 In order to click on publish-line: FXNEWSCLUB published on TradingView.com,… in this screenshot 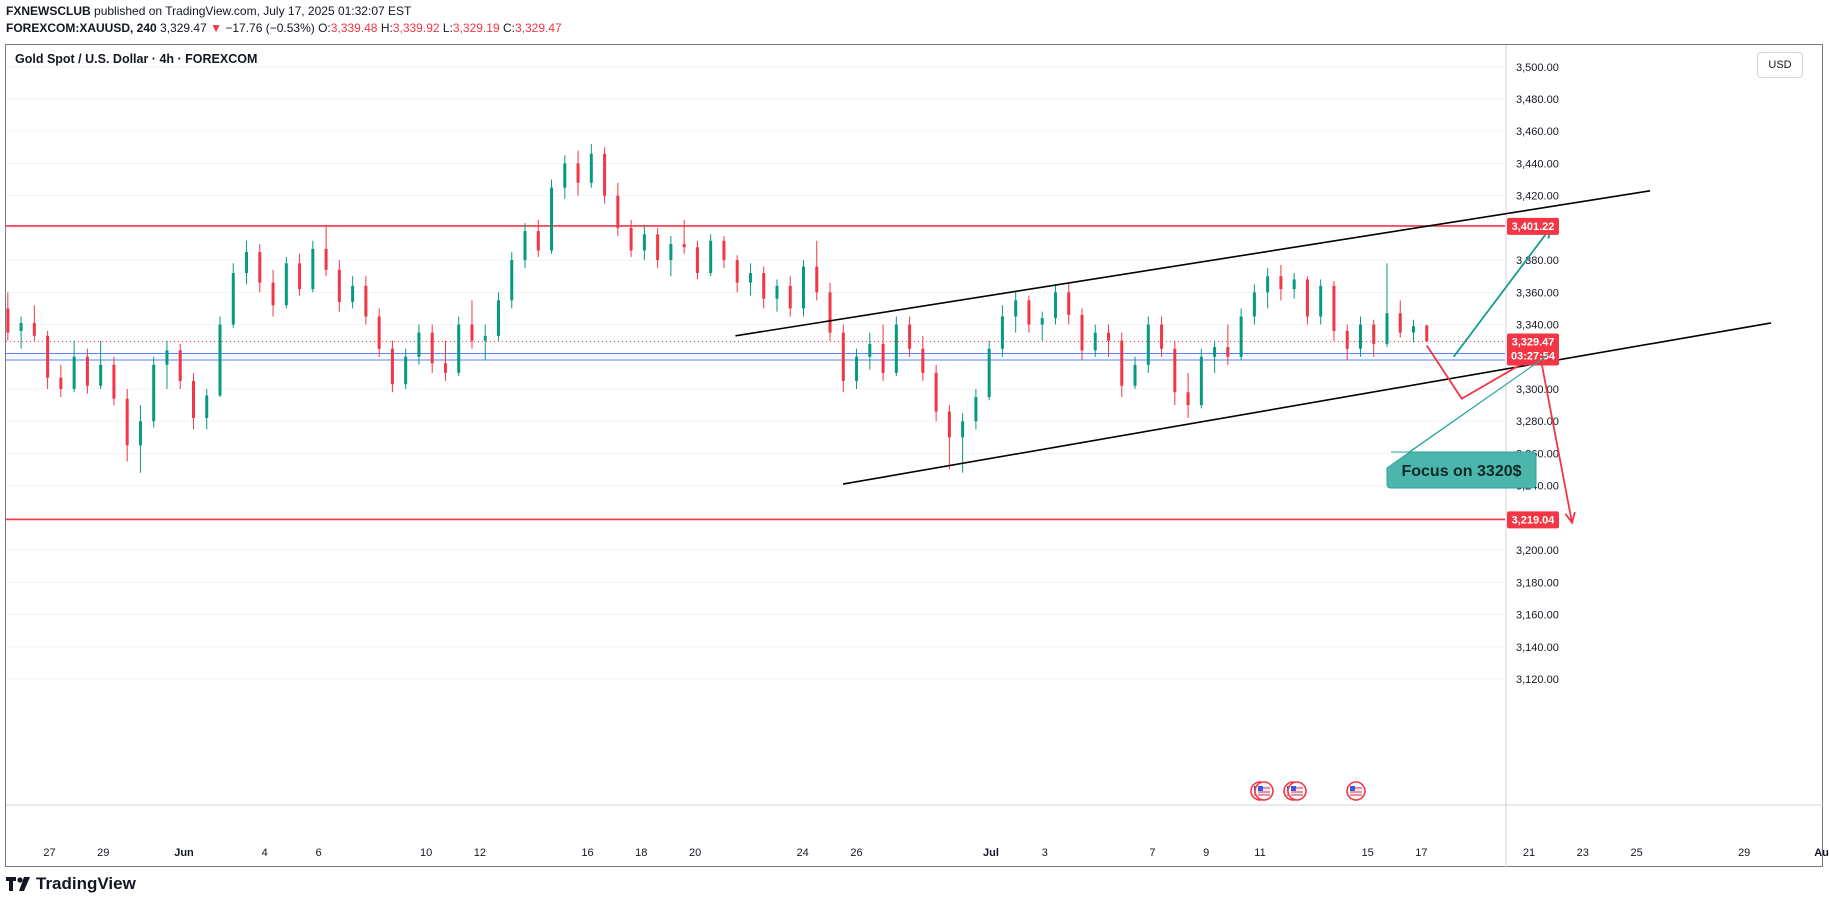, I will do `click(208, 11)`.